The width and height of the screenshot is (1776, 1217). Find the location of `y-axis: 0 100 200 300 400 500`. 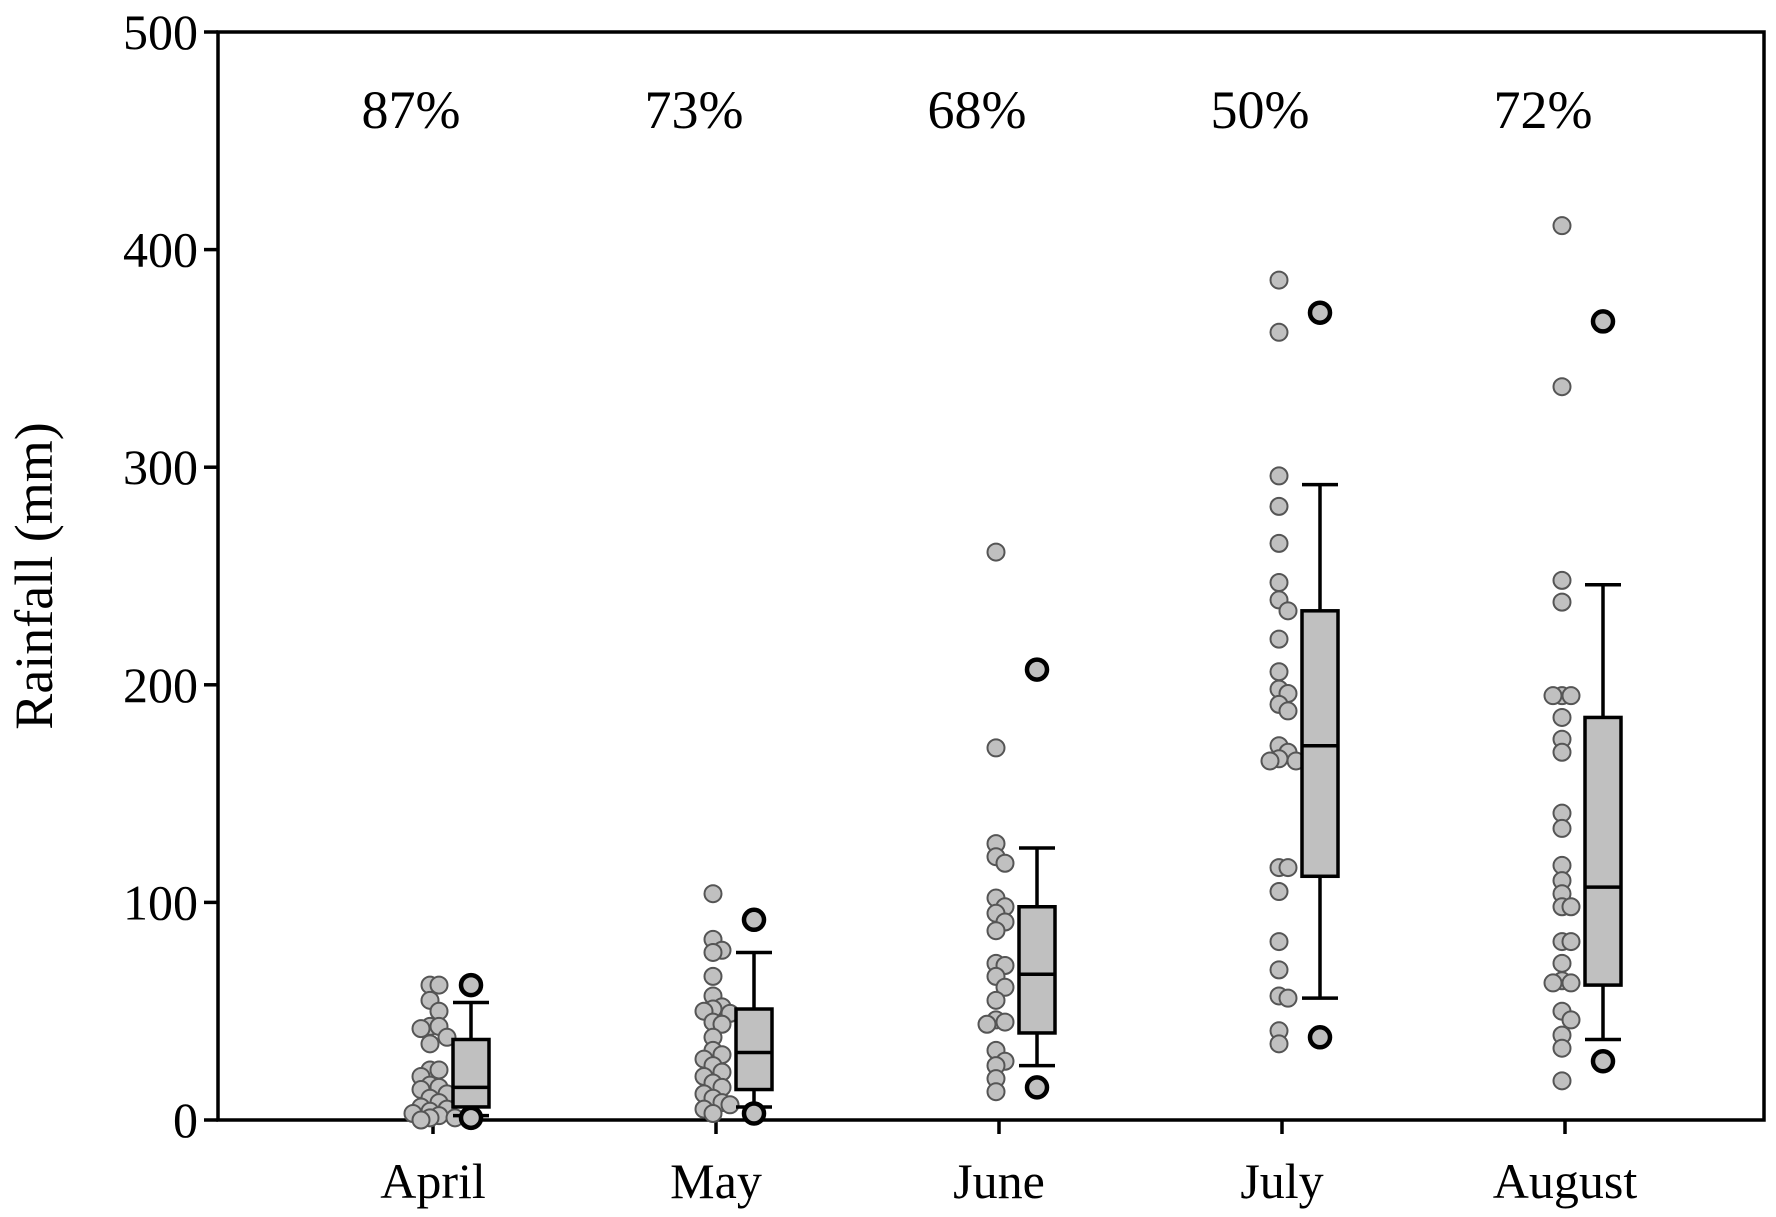

y-axis: 0 100 200 300 400 500 is located at coordinates (170, 576).